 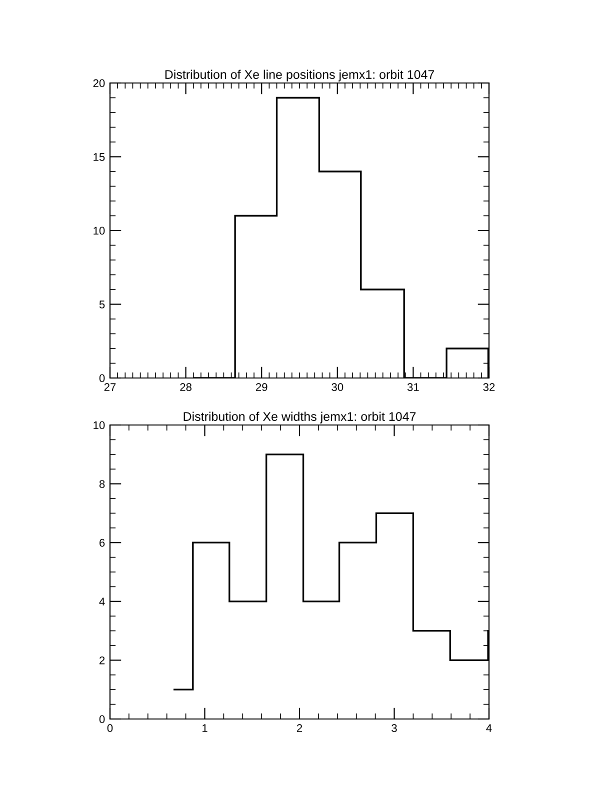 I want to click on x-tick-label: 31, so click(x=413, y=387).